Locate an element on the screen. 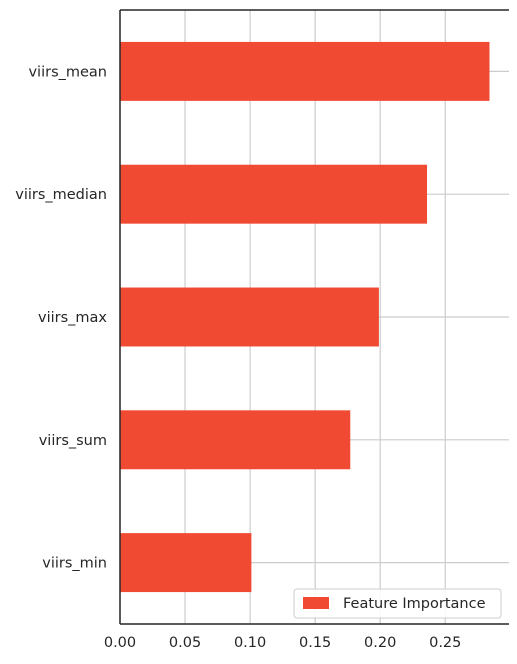  x-tick-label: 0.05 is located at coordinates (185, 643).